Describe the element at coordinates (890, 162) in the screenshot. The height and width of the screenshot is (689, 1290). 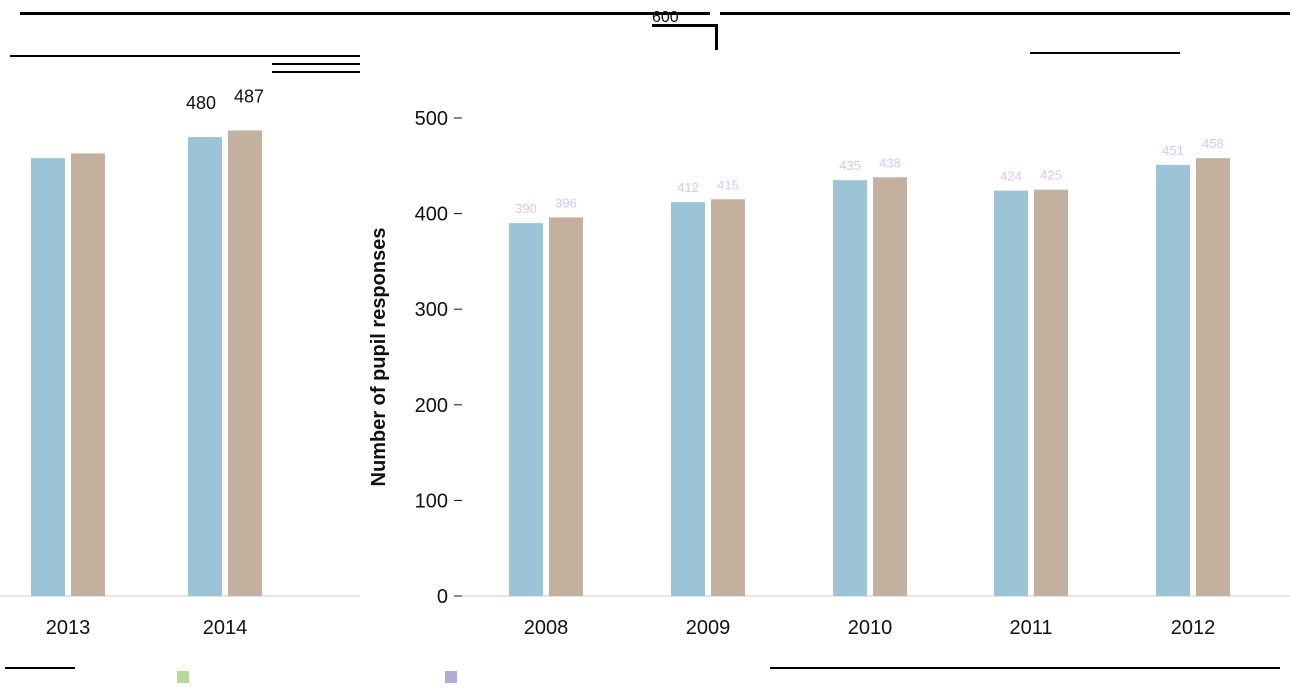
I see `data-label: 438` at that location.